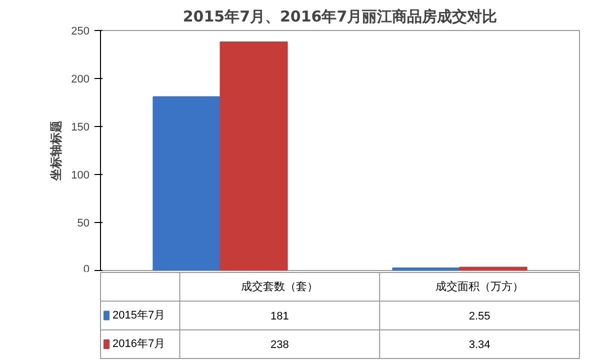  I want to click on x-tick-label: 成交面积（万方）, so click(480, 286).